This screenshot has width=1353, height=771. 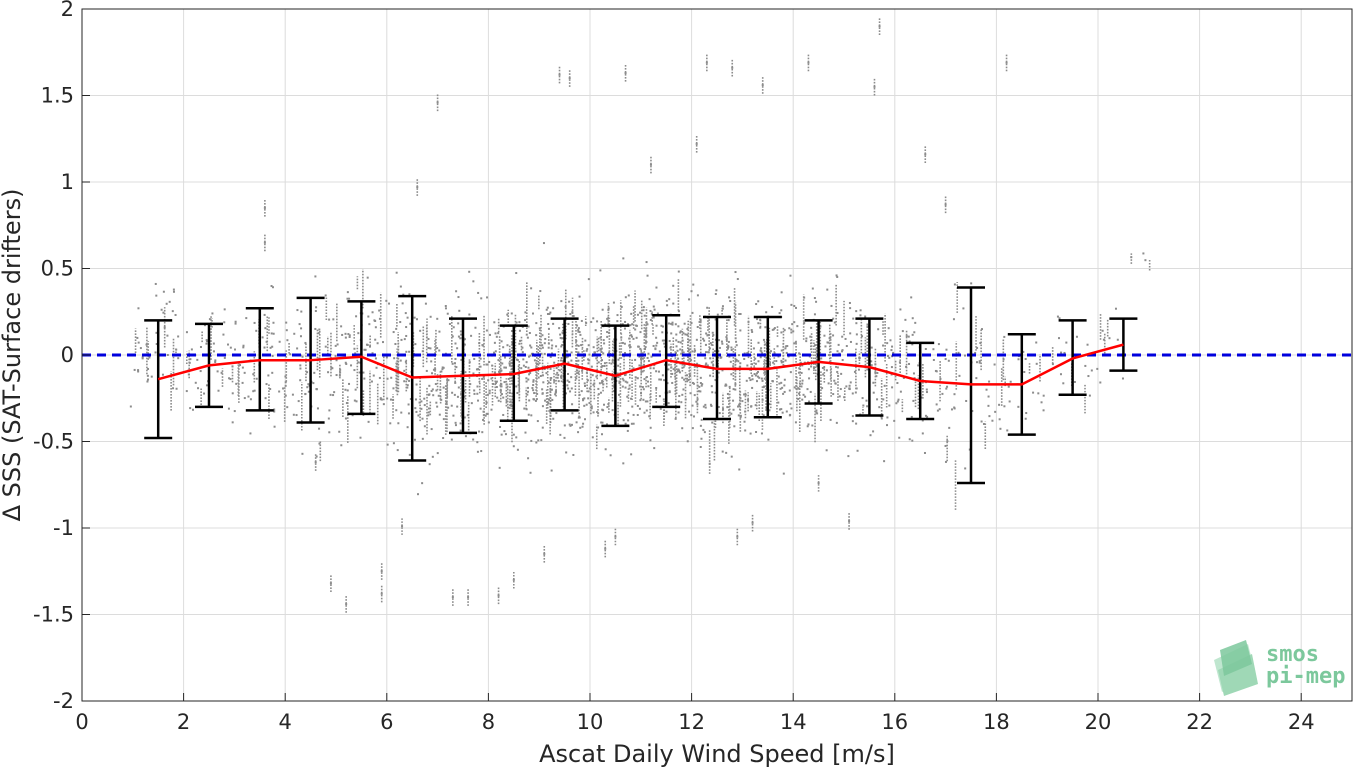 I want to click on logo-line2: pi-mep, so click(x=1305, y=676).